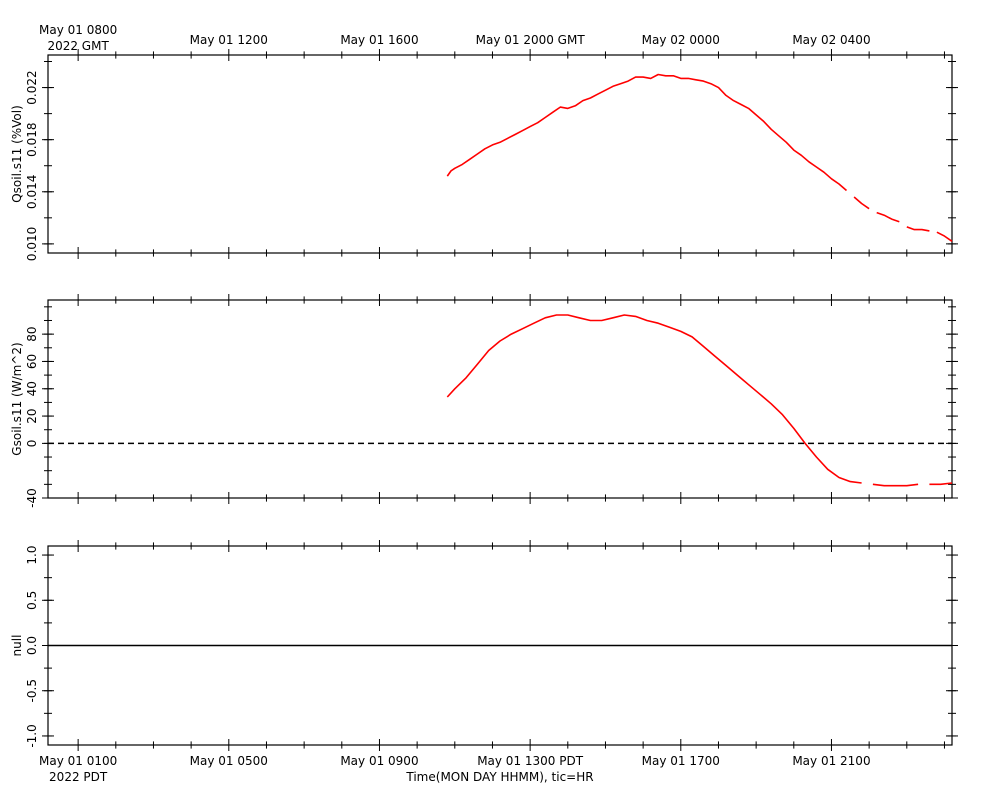 This screenshot has width=1000, height=800. Describe the element at coordinates (32, 333) in the screenshot. I see `y-tick-label: 80` at that location.